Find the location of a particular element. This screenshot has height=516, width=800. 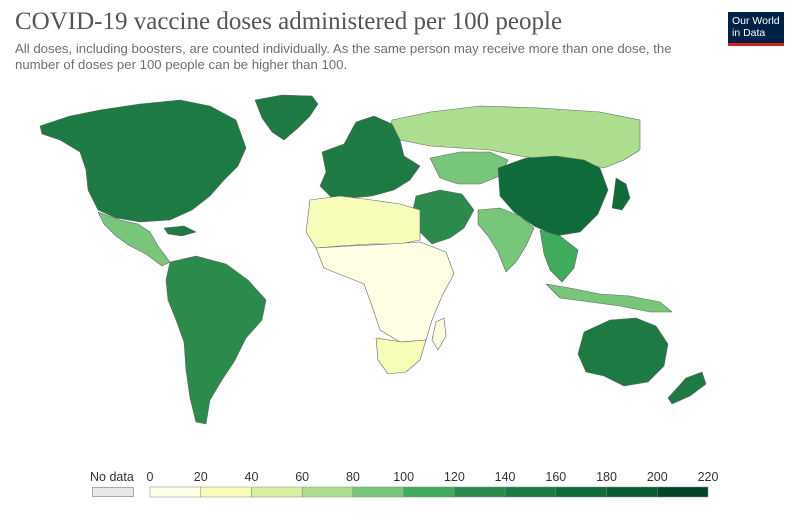

legend-tick-label: 0 is located at coordinates (150, 477).